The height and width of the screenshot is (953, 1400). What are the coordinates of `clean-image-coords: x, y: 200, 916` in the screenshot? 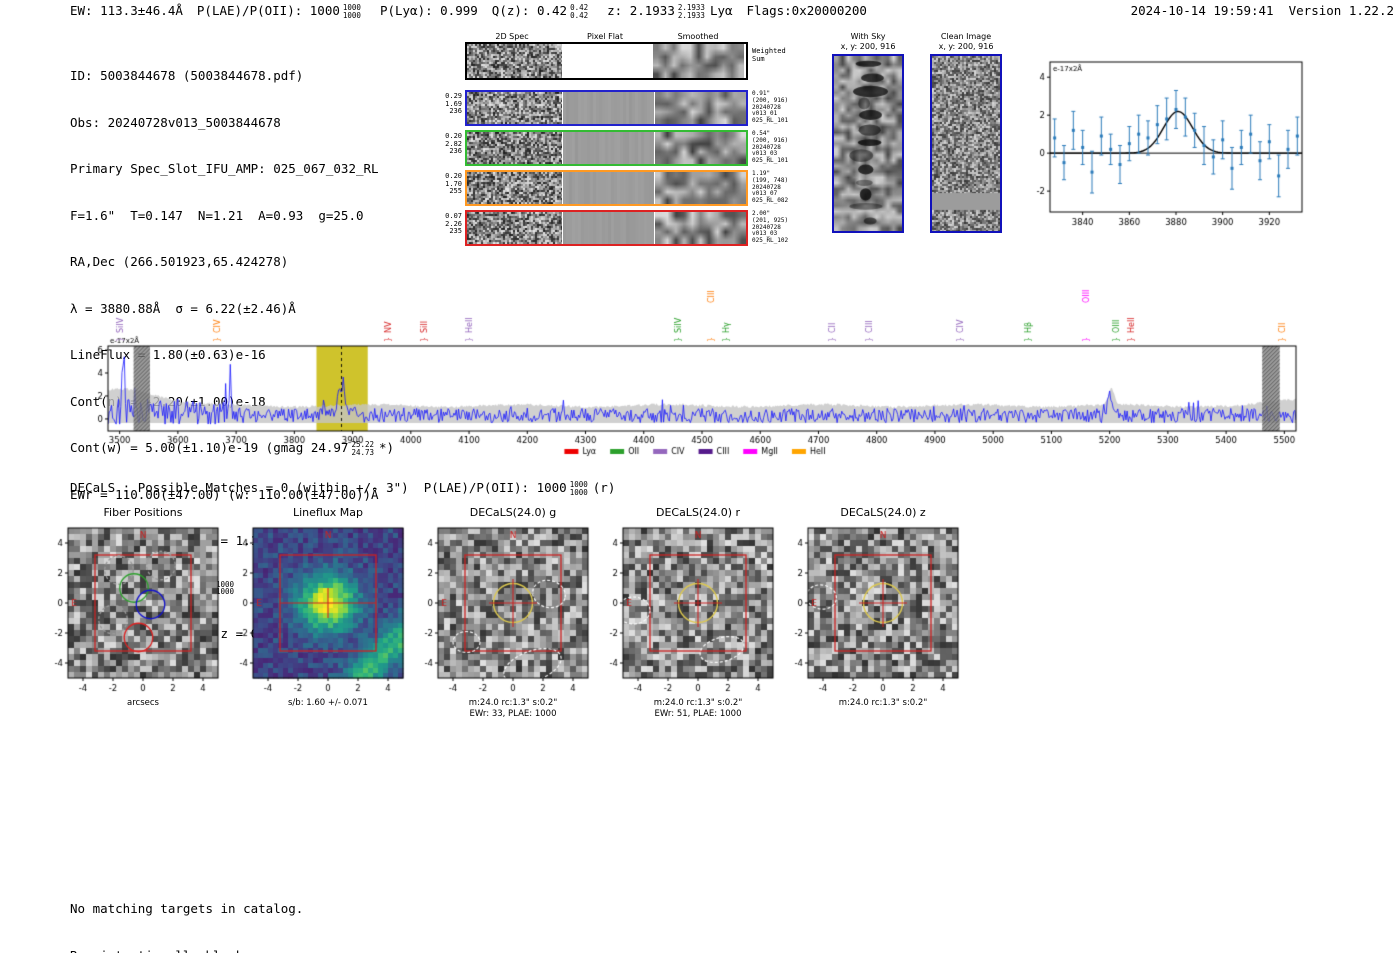 It's located at (966, 46).